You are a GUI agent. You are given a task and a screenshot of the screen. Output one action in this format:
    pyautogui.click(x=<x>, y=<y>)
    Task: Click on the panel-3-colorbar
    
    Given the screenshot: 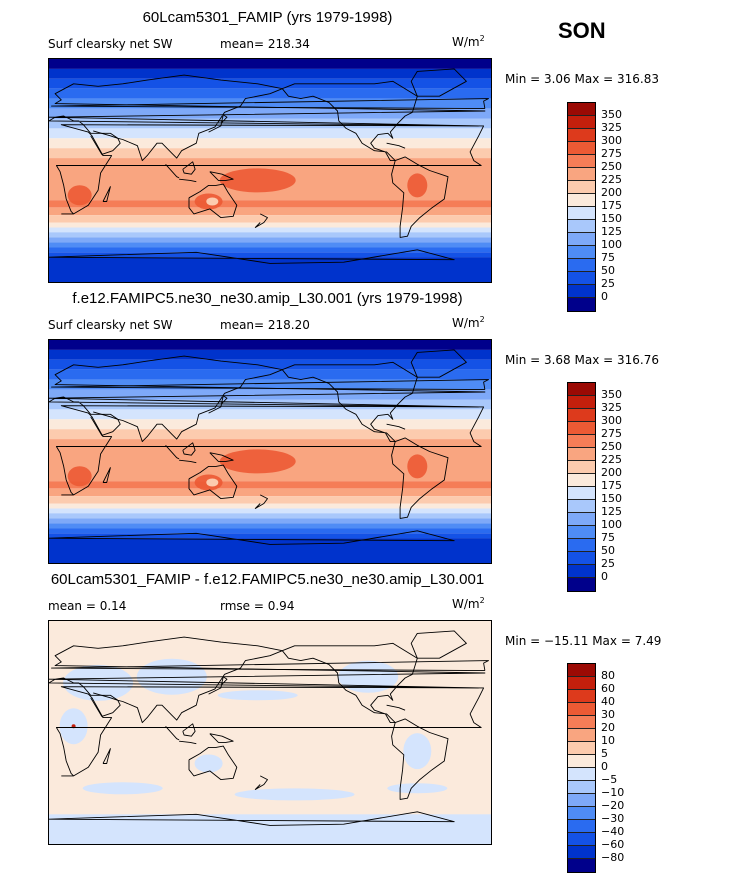 What is the action you would take?
    pyautogui.click(x=581, y=768)
    